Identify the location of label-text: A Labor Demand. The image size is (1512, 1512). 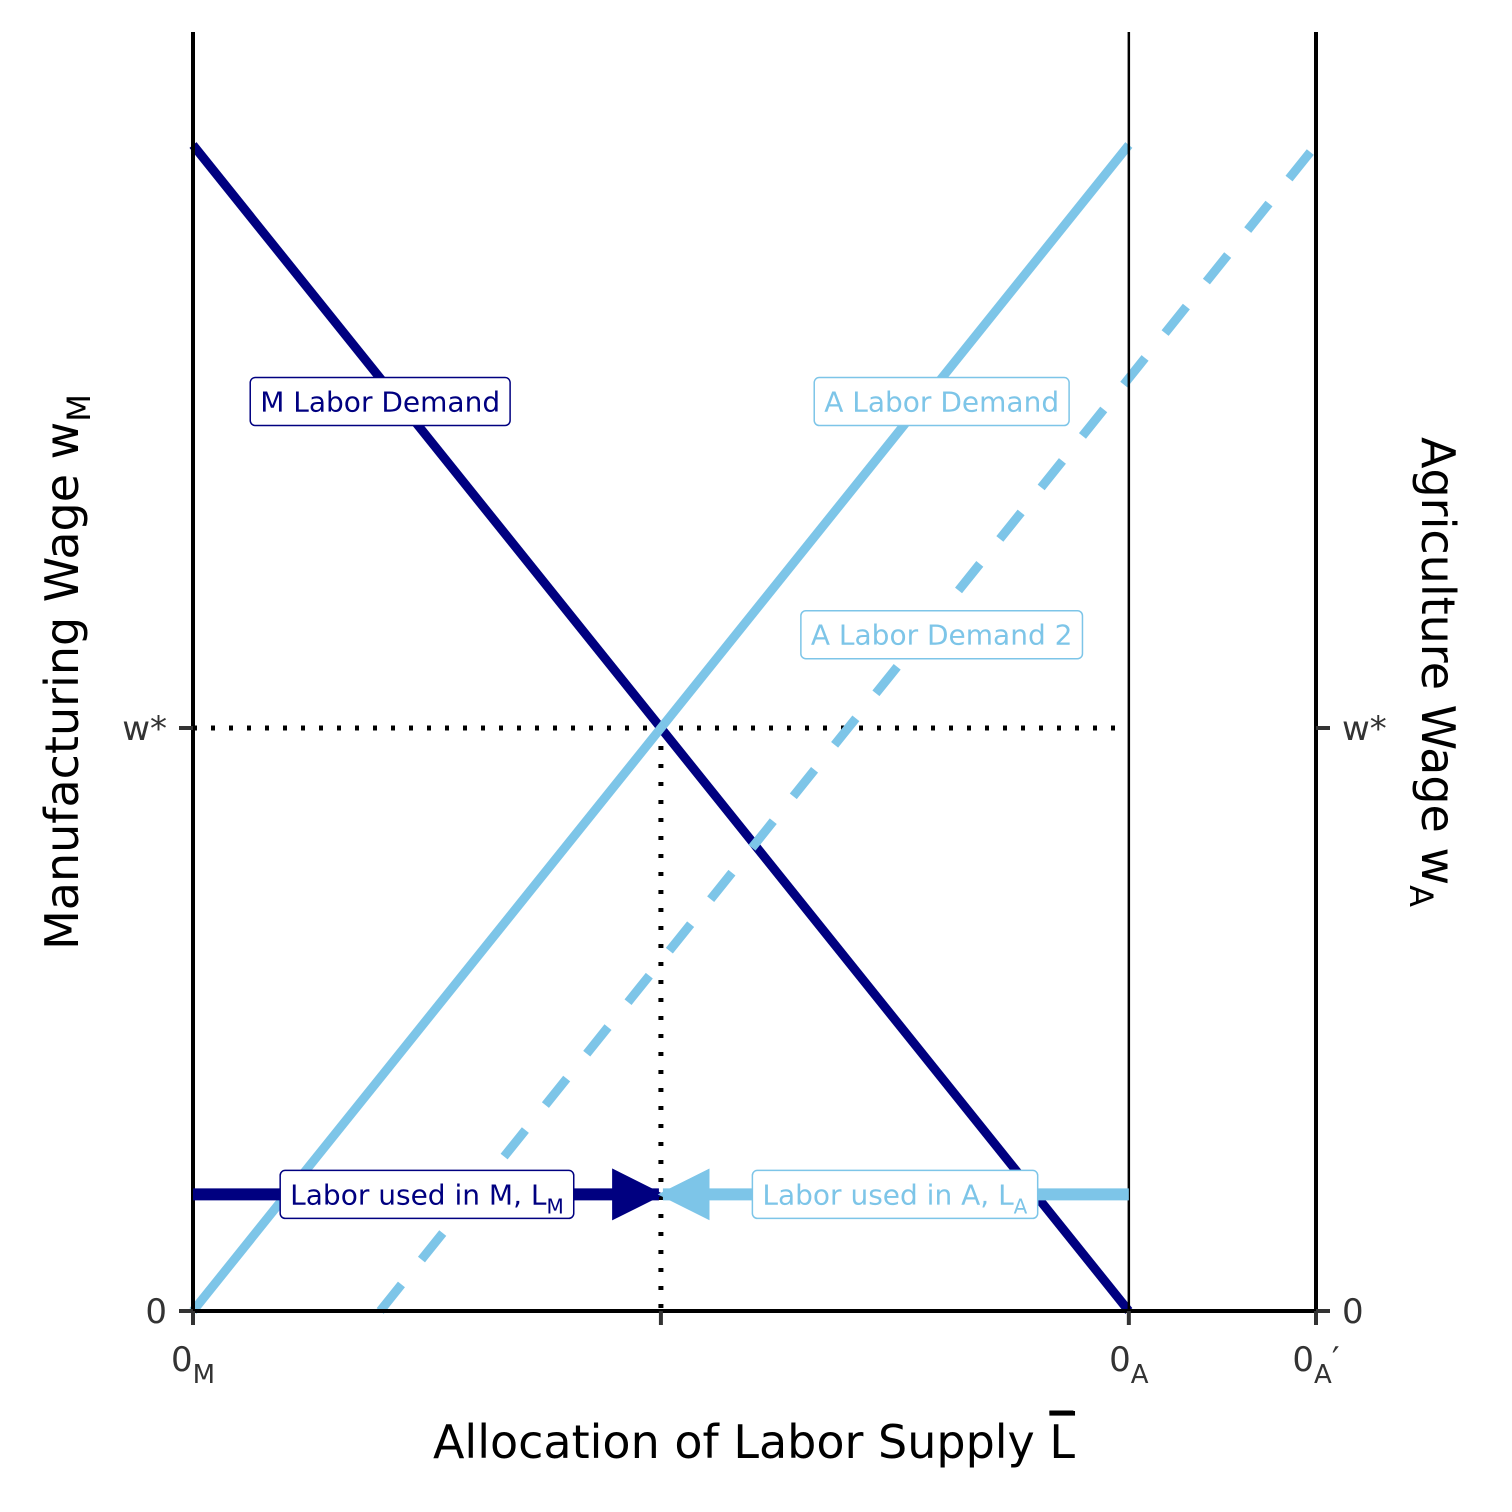
(941, 402).